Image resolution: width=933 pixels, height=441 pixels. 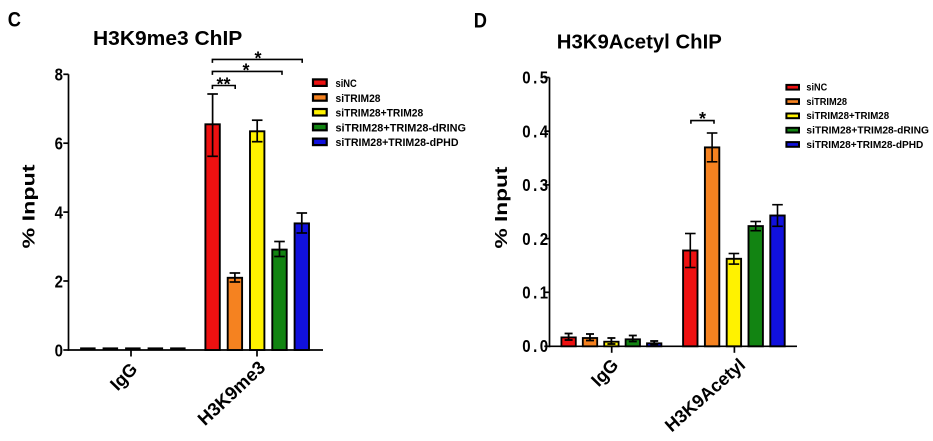 I want to click on svg-text: 0.3, so click(x=536, y=185).